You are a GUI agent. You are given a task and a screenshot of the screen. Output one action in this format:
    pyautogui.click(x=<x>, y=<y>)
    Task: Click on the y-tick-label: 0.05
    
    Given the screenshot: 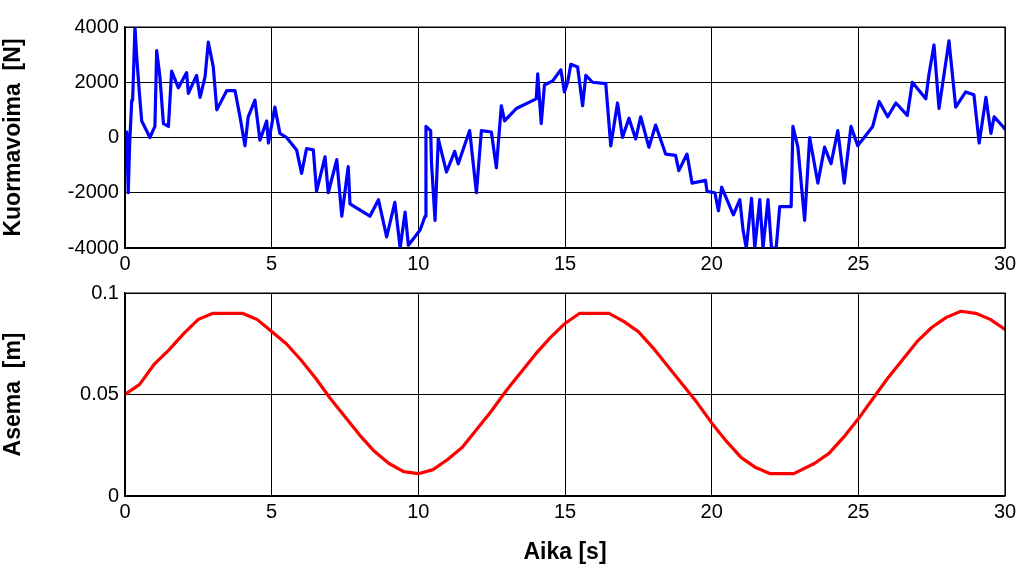 What is the action you would take?
    pyautogui.click(x=99, y=393)
    